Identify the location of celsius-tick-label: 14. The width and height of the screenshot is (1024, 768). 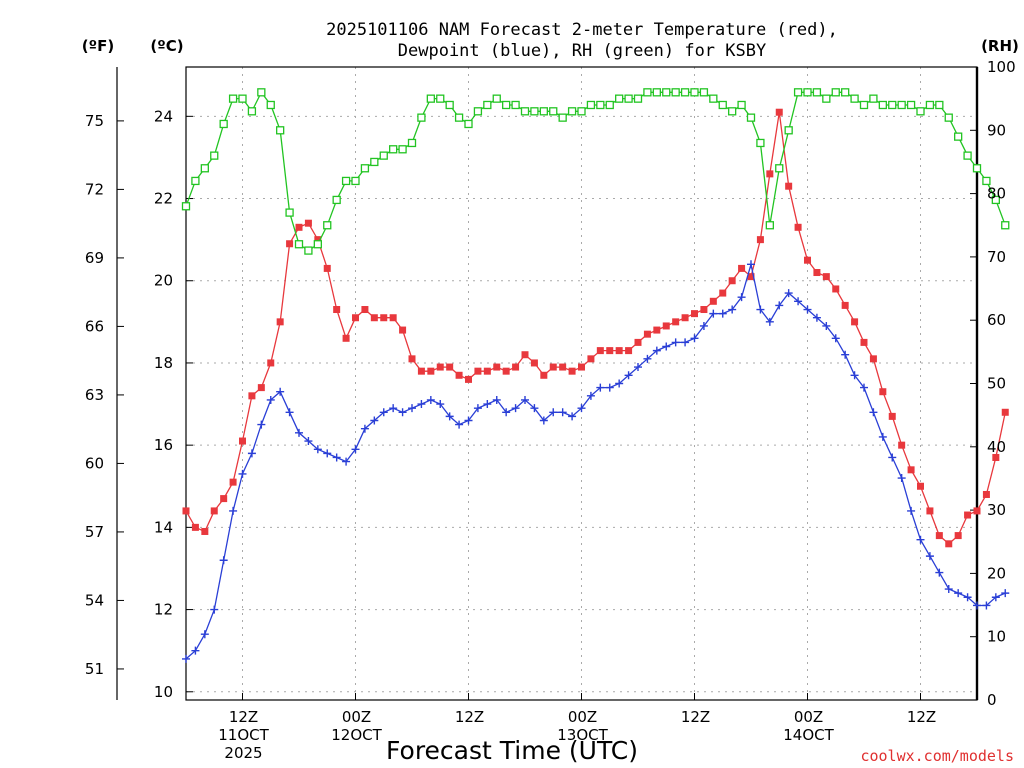
(163, 527).